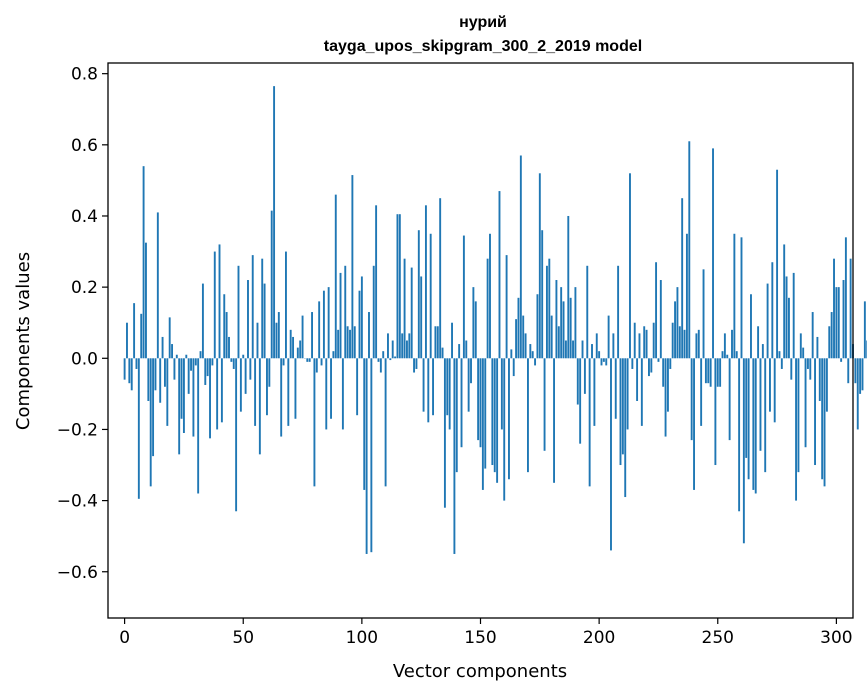 This screenshot has height=696, width=867. I want to click on x-tick-label: 50, so click(243, 638).